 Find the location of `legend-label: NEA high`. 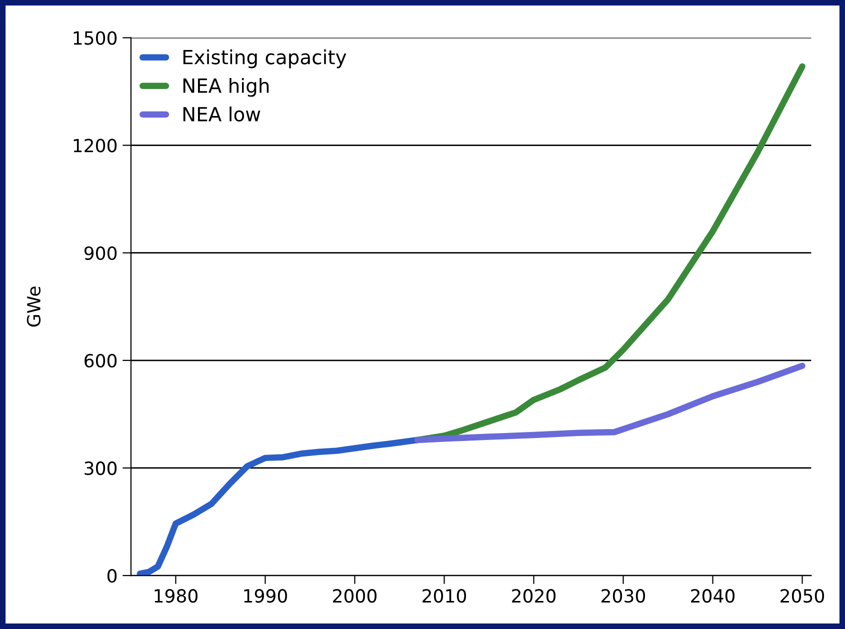

legend-label: NEA high is located at coordinates (226, 87).